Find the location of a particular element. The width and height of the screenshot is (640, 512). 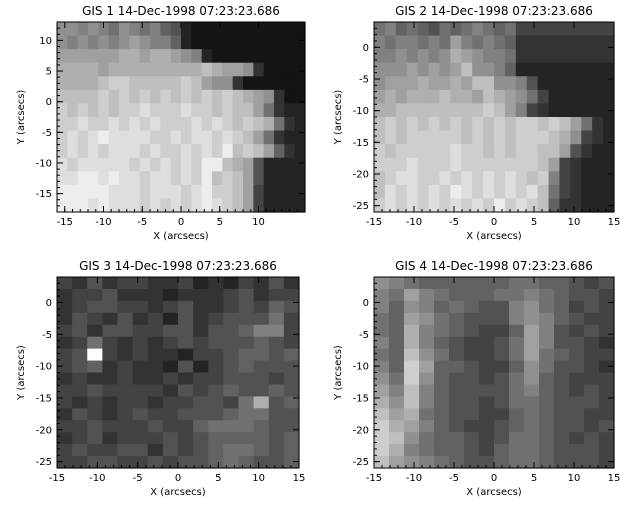

x-tick-label: 10 is located at coordinates (258, 222).